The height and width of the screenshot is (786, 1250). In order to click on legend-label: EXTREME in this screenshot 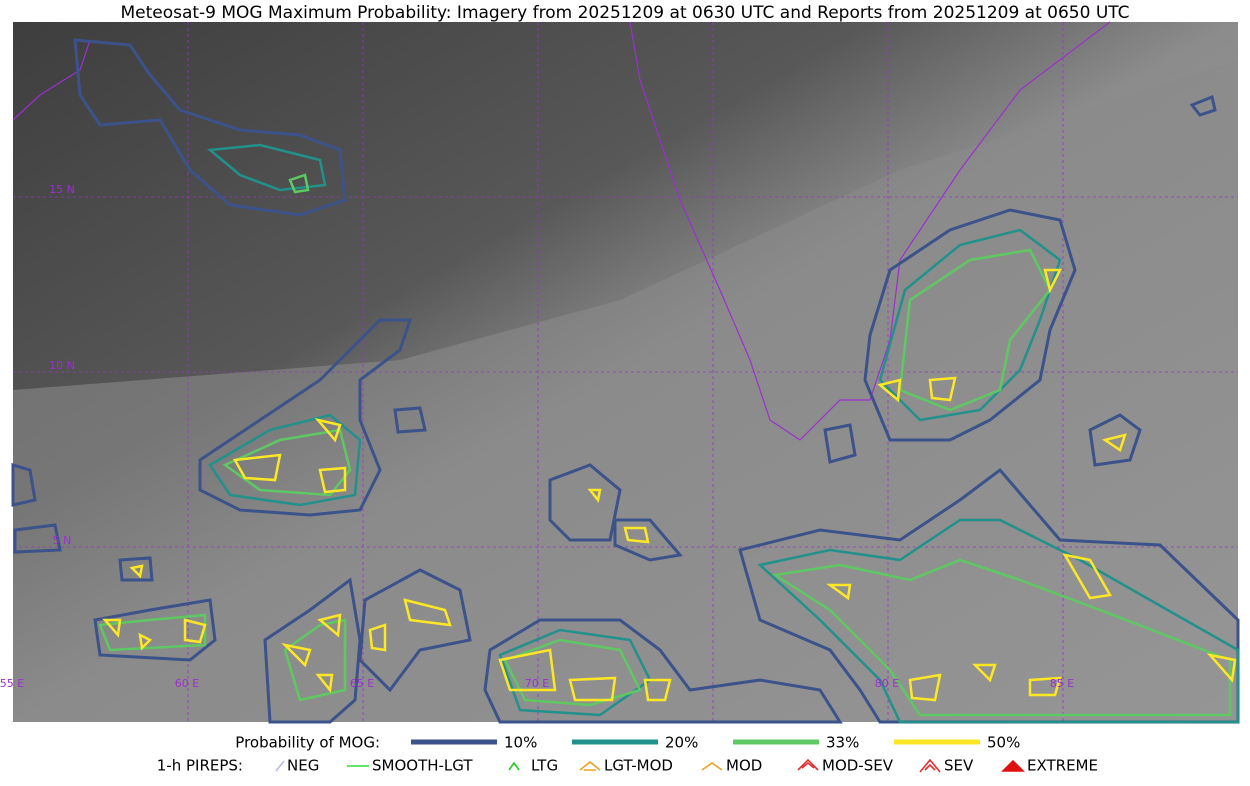, I will do `click(1062, 766)`.